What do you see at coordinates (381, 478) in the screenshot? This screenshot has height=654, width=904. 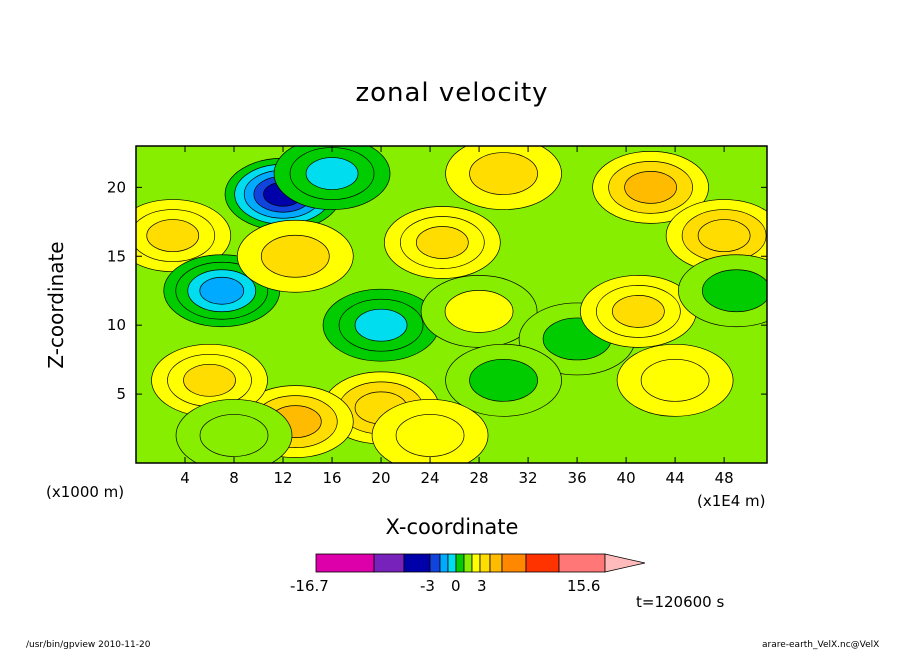 I see `x-tick-label: 20` at bounding box center [381, 478].